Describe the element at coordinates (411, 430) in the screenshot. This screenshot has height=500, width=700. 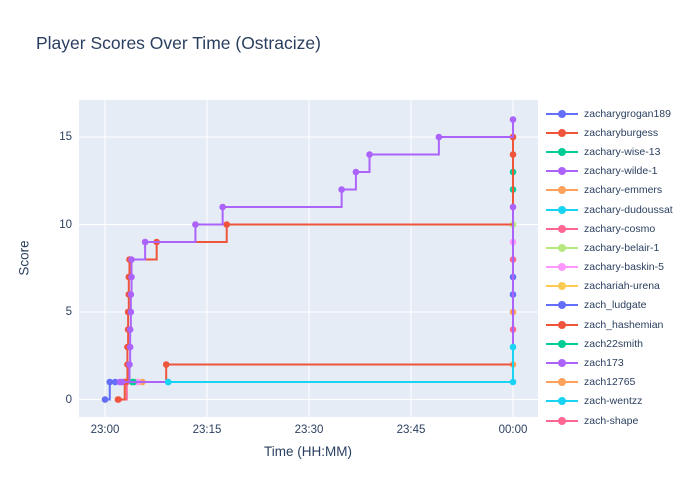
I see `x-tick-label: 23:45` at that location.